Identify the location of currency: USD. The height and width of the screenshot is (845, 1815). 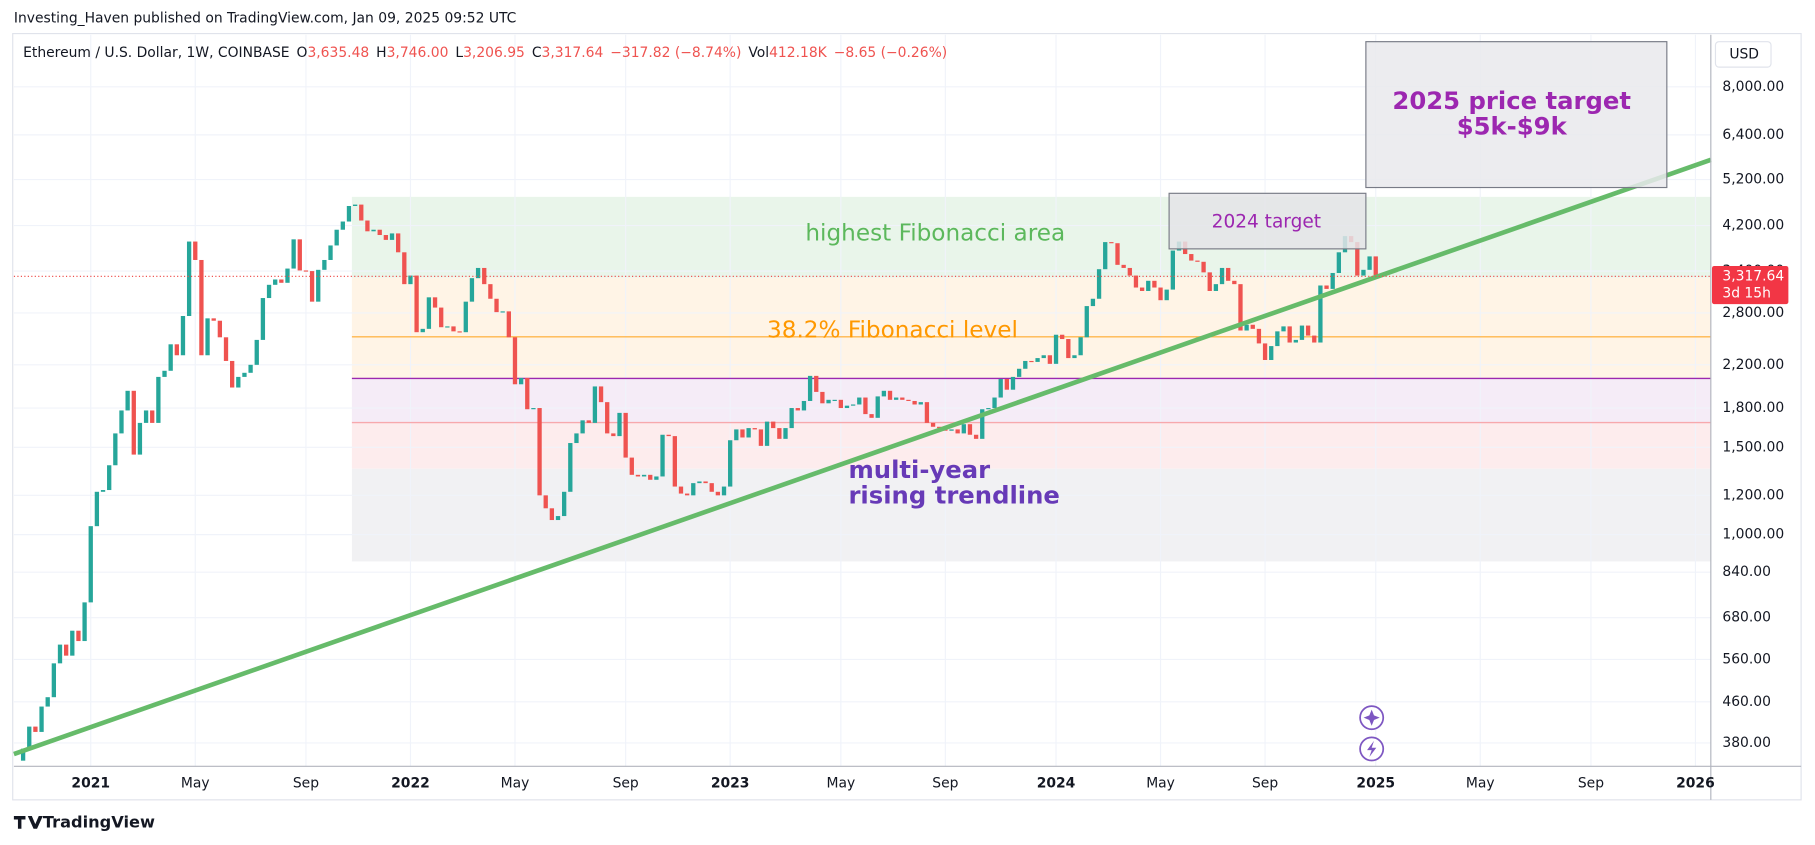
(1744, 54).